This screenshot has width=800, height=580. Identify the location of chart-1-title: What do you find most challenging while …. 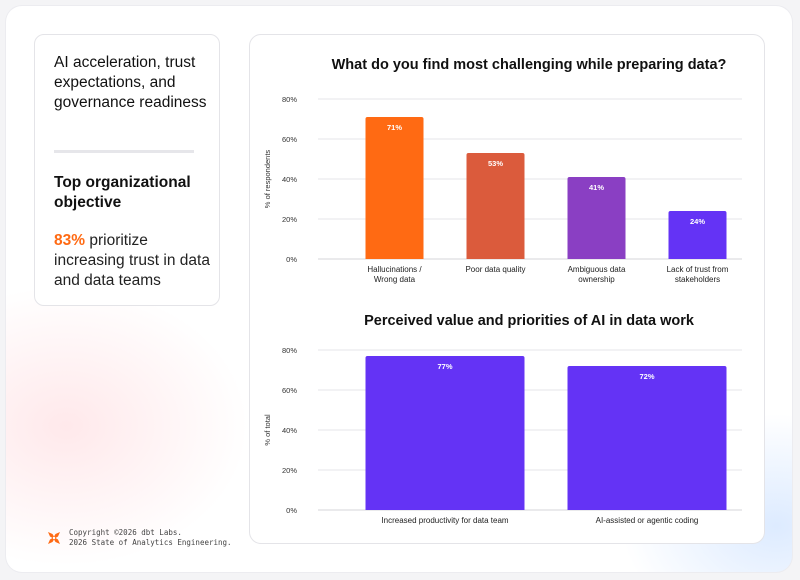
(529, 65).